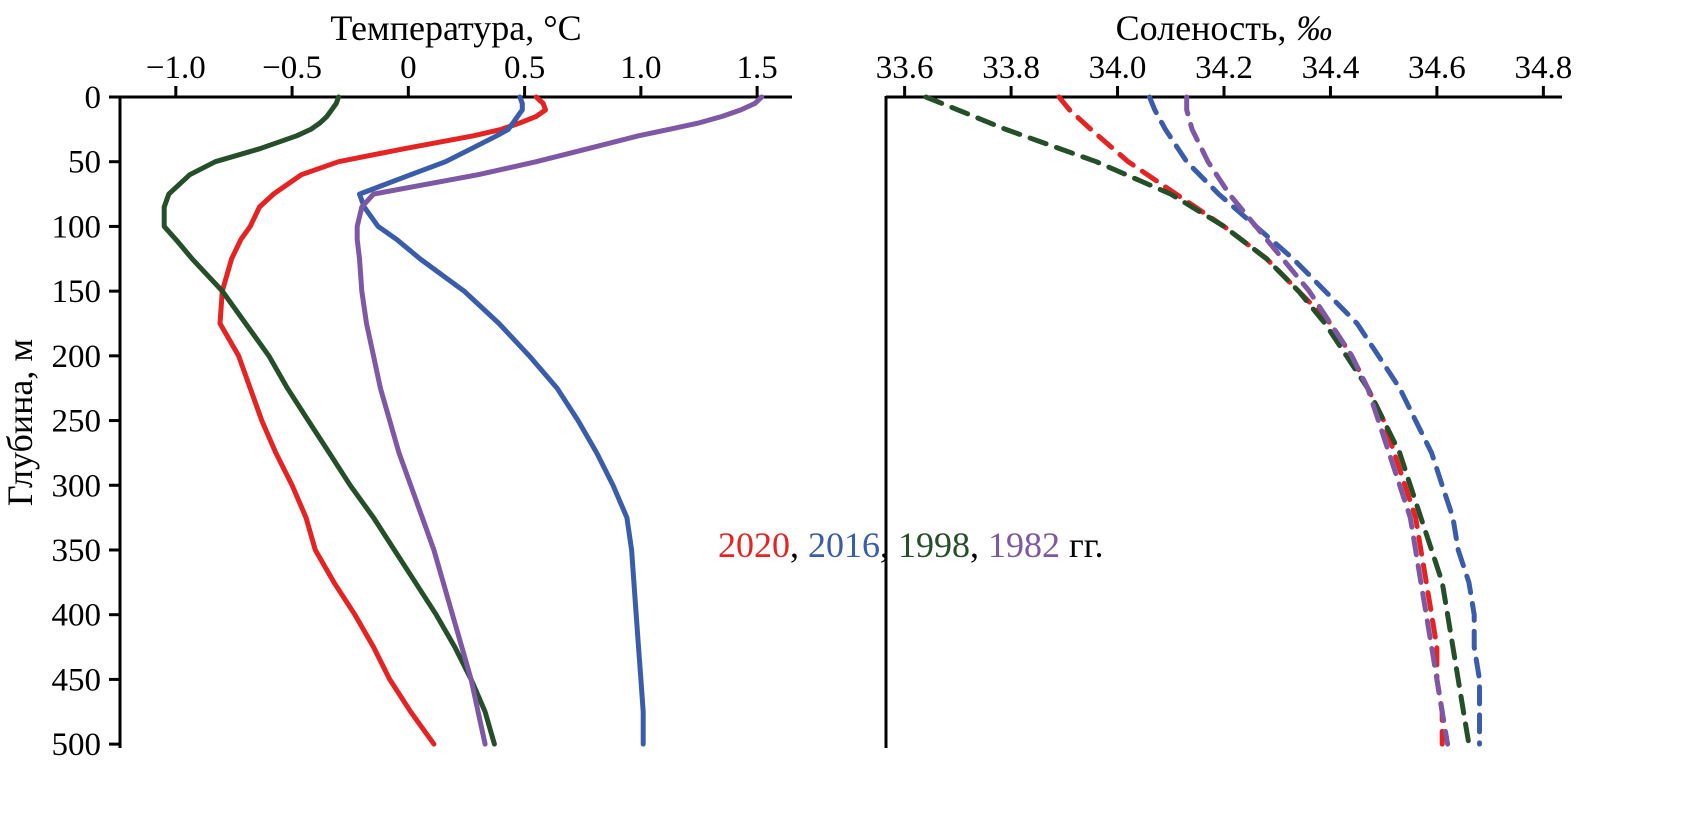 Image resolution: width=1693 pixels, height=836 pixels. Describe the element at coordinates (20, 422) in the screenshot. I see `depth-axis-label: Глубина, м` at that location.